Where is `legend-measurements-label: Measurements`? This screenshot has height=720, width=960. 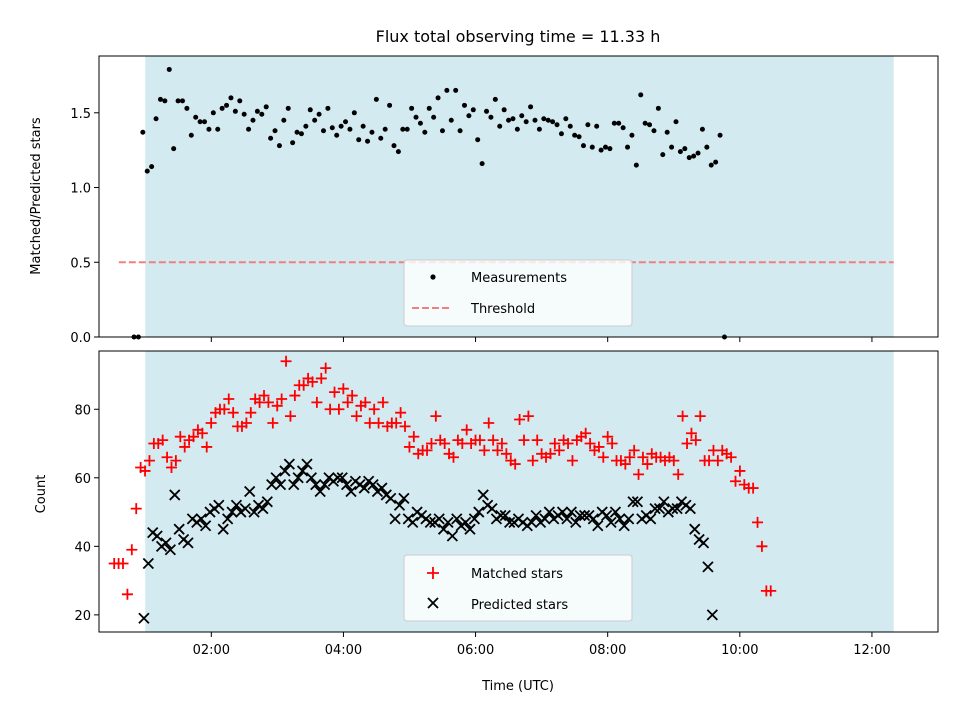
legend-measurements-label: Measurements is located at coordinates (519, 278).